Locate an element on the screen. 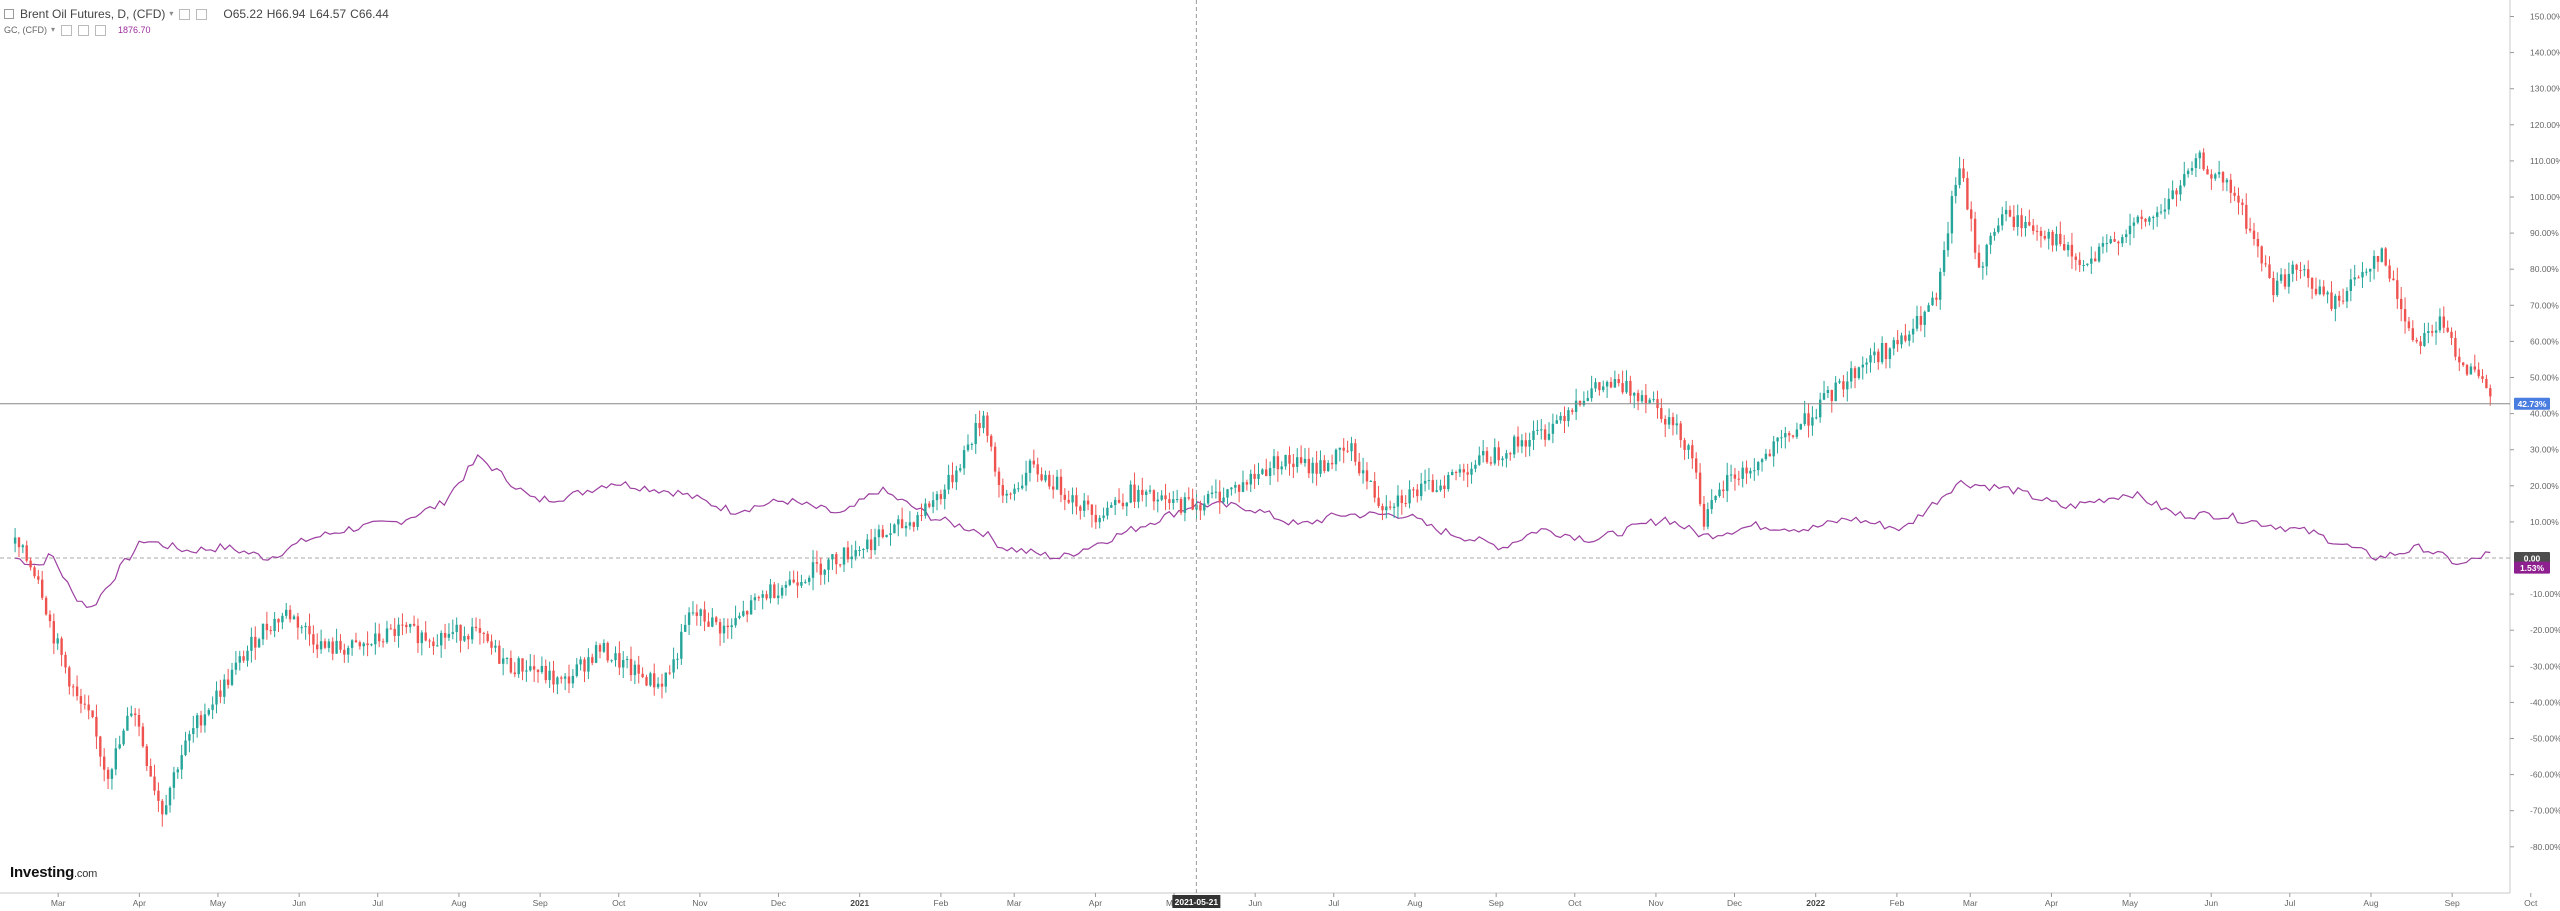 The height and width of the screenshot is (911, 2560). y-tick-label: -10.00% is located at coordinates (2545, 594).